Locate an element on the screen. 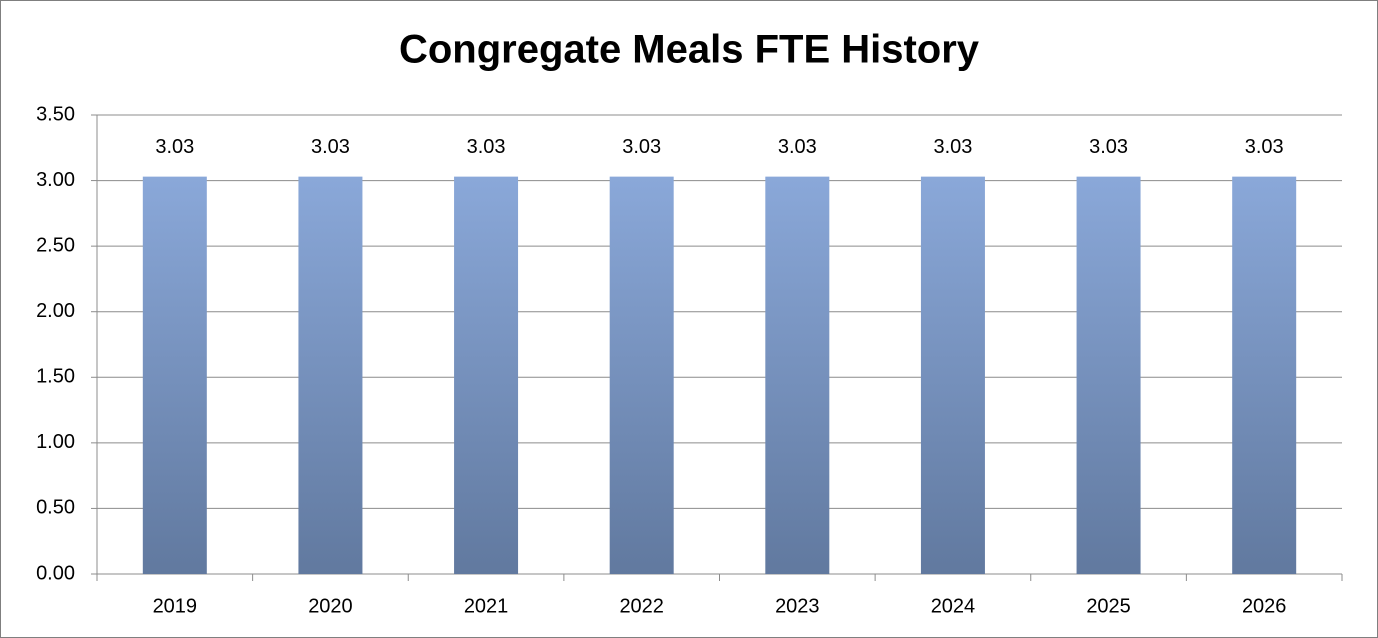  x-tick-label: 2024 is located at coordinates (953, 606).